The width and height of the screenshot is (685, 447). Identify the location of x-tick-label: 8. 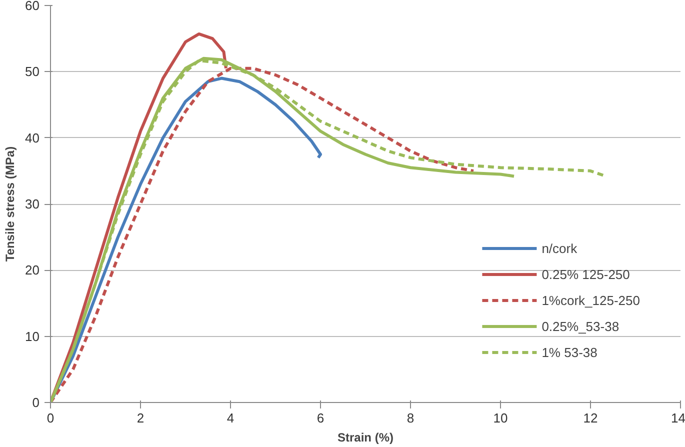
(410, 418).